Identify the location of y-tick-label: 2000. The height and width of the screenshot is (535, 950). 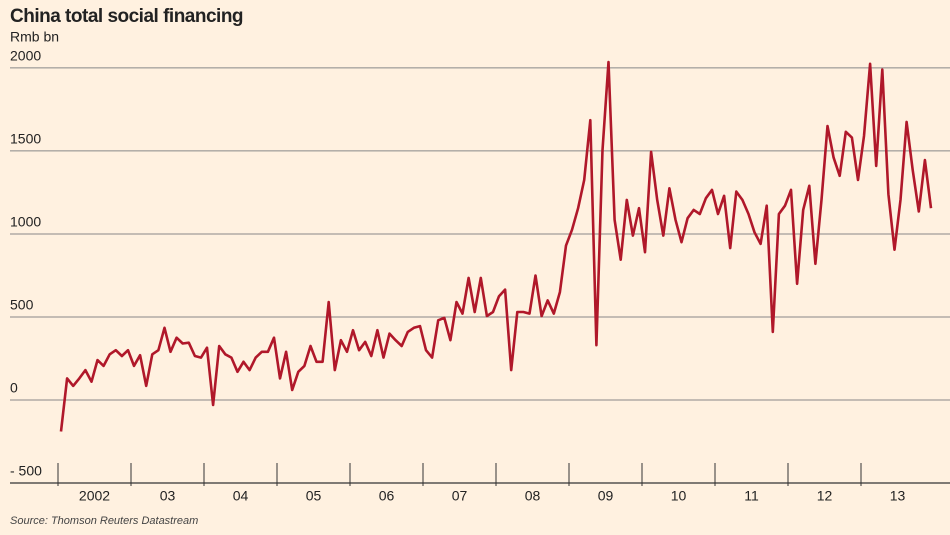
(25, 56).